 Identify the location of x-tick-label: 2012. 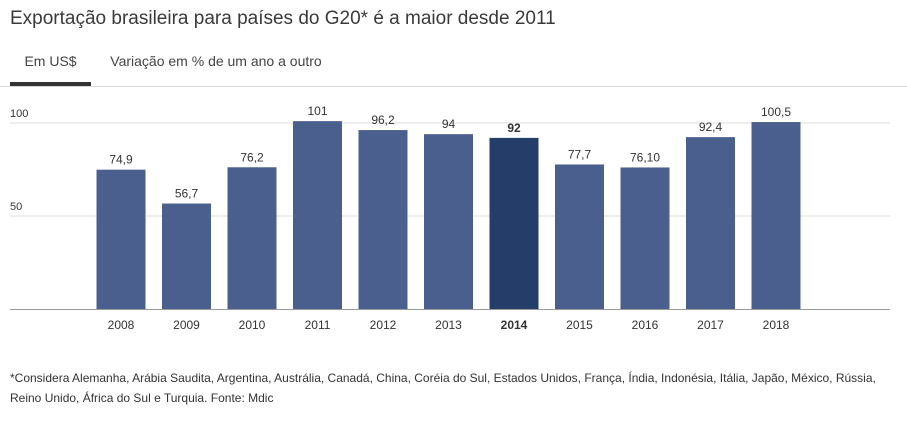
(383, 325).